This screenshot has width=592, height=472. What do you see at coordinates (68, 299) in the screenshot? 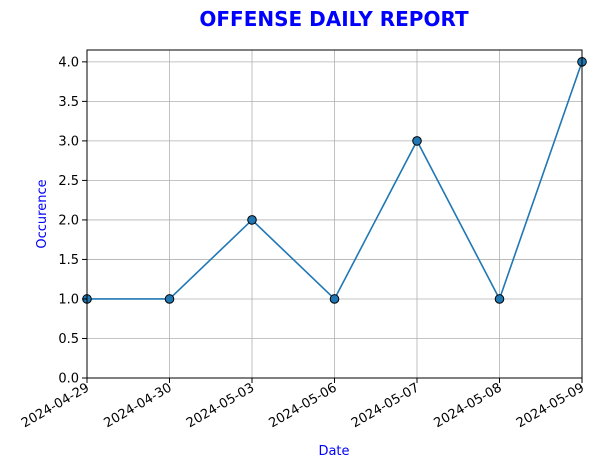
I see `y-tick-label: 1.0` at bounding box center [68, 299].